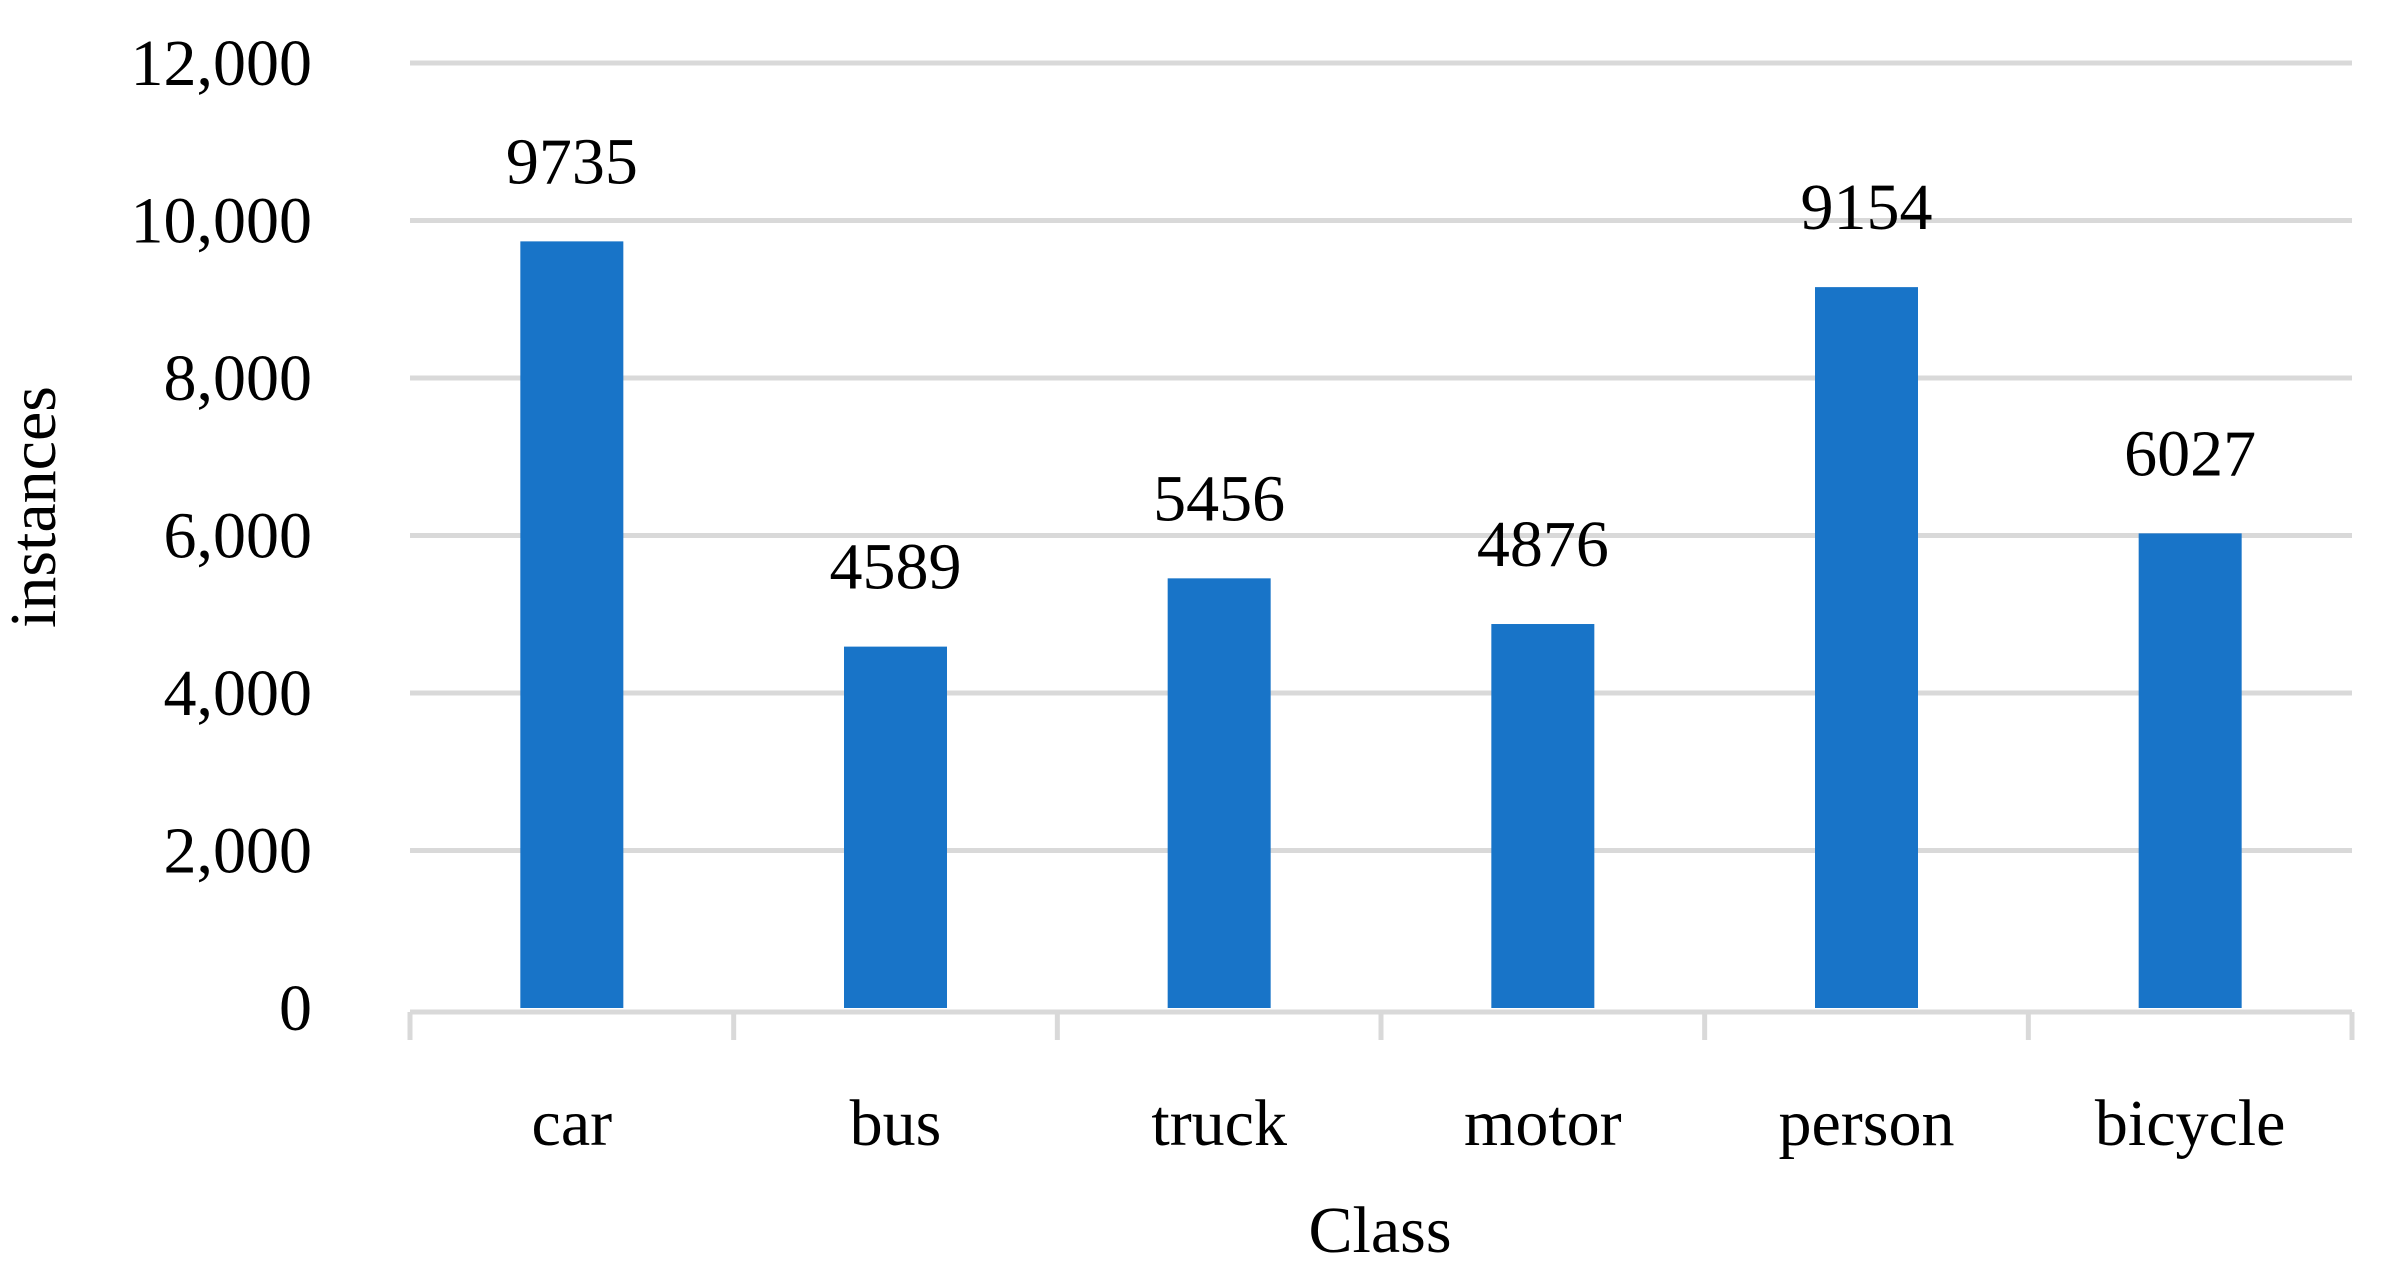 The width and height of the screenshot is (2407, 1281). Describe the element at coordinates (895, 827) in the screenshot. I see `bar-bus` at that location.